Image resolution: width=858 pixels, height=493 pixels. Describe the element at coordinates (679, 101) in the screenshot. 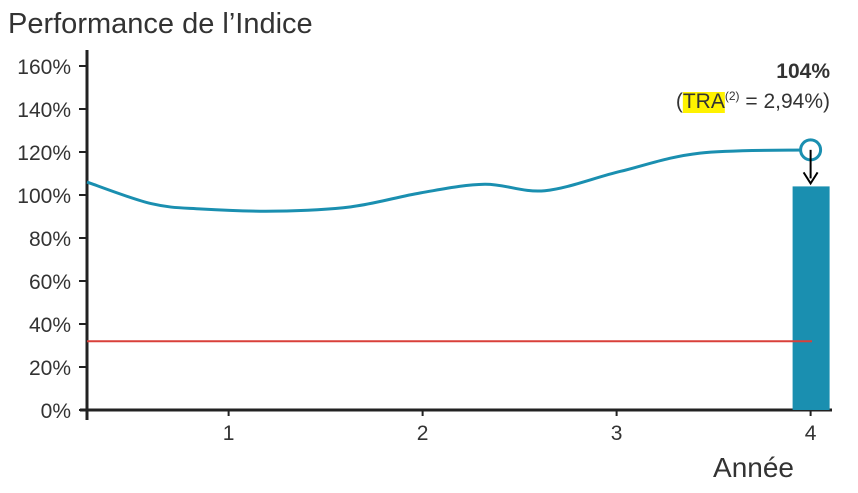

I see `annotation-open: (` at that location.